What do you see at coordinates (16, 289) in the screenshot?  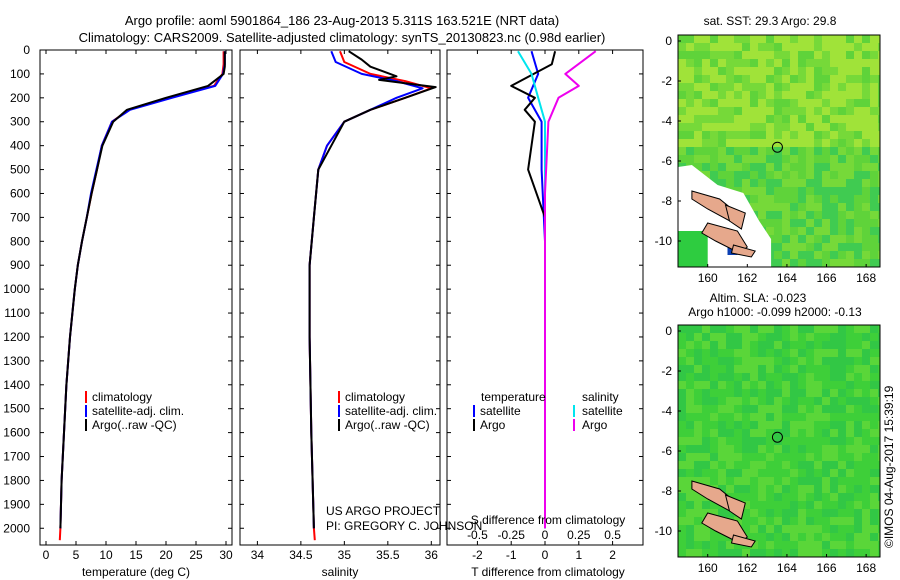 I see `depth-tick-label: 1000` at bounding box center [16, 289].